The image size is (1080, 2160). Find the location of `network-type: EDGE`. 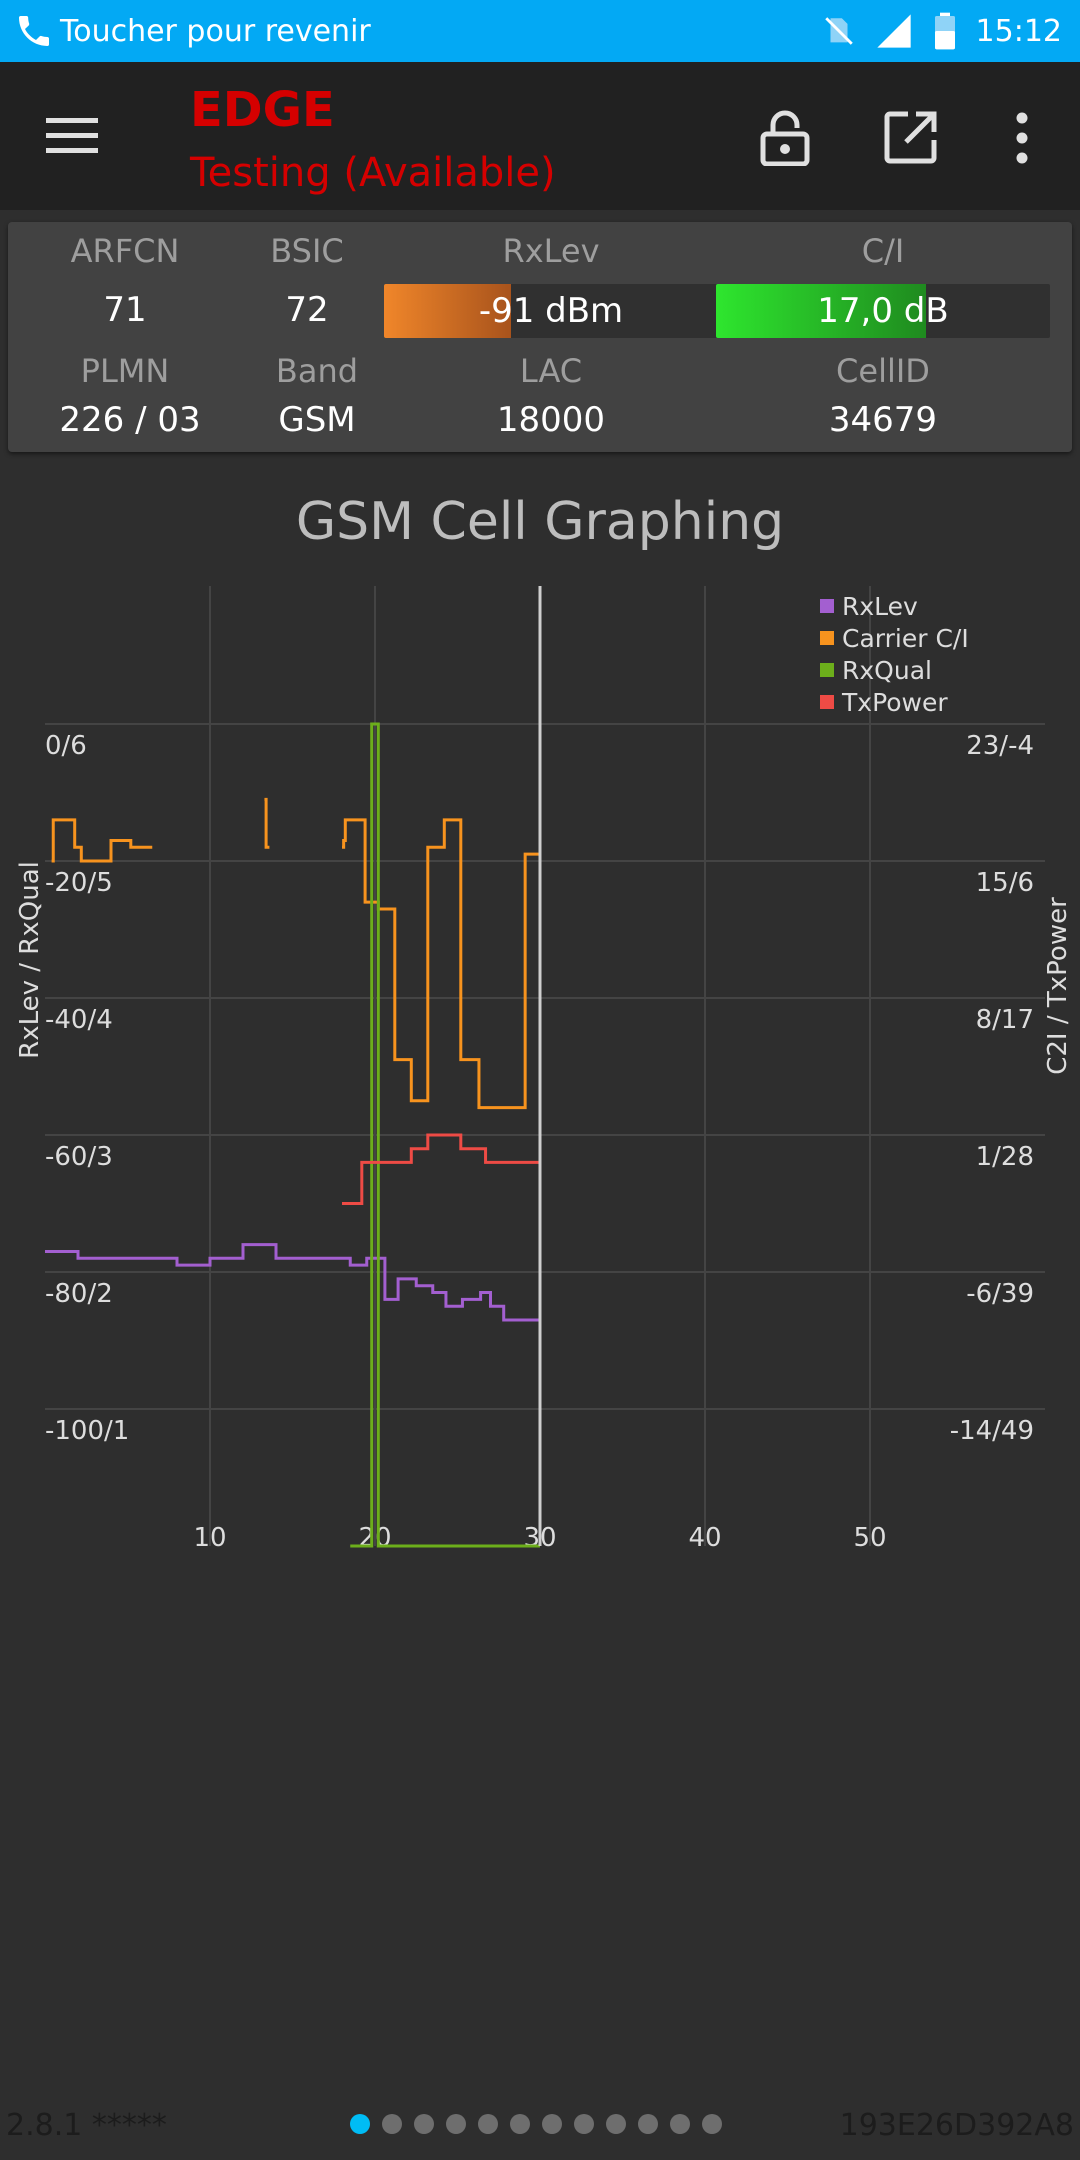

network-type: EDGE is located at coordinates (262, 110).